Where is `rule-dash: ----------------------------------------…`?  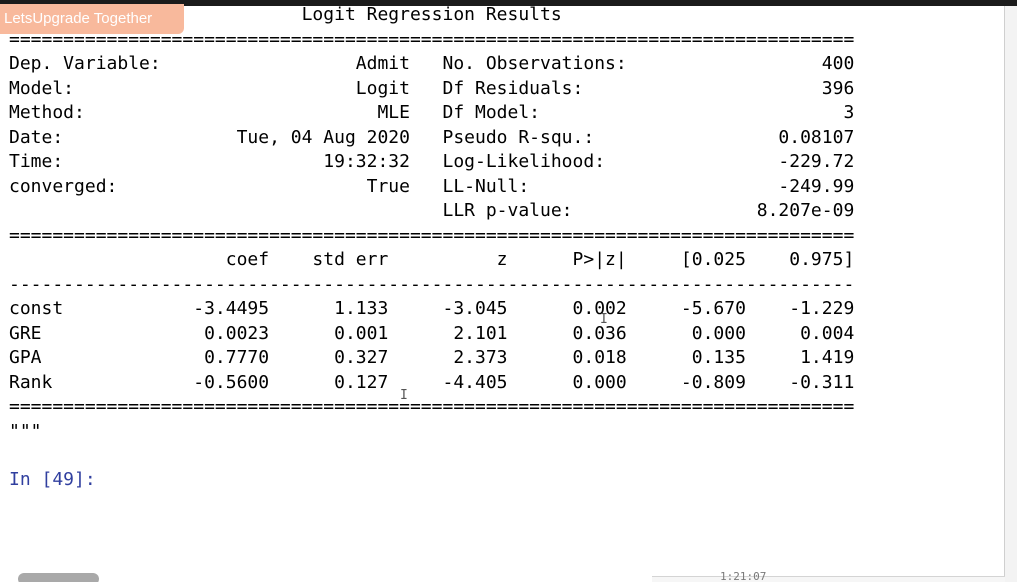
rule-dash: ----------------------------------------… is located at coordinates (432, 284).